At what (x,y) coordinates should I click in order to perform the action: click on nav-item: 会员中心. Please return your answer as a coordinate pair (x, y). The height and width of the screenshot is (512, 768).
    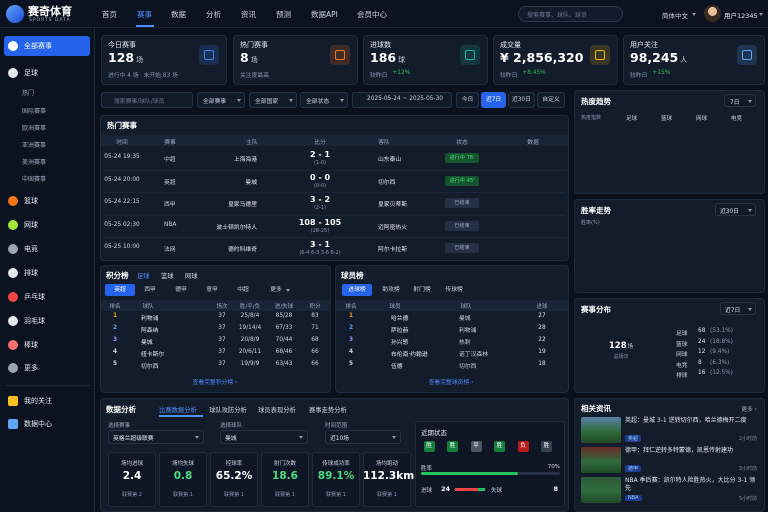
    Looking at the image, I should click on (372, 14).